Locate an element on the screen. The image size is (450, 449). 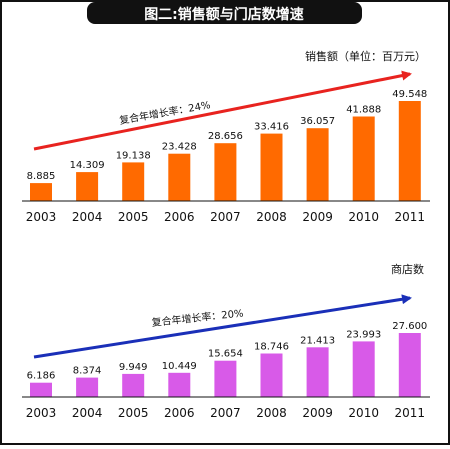
stores-bar-2006 is located at coordinates (179, 384).